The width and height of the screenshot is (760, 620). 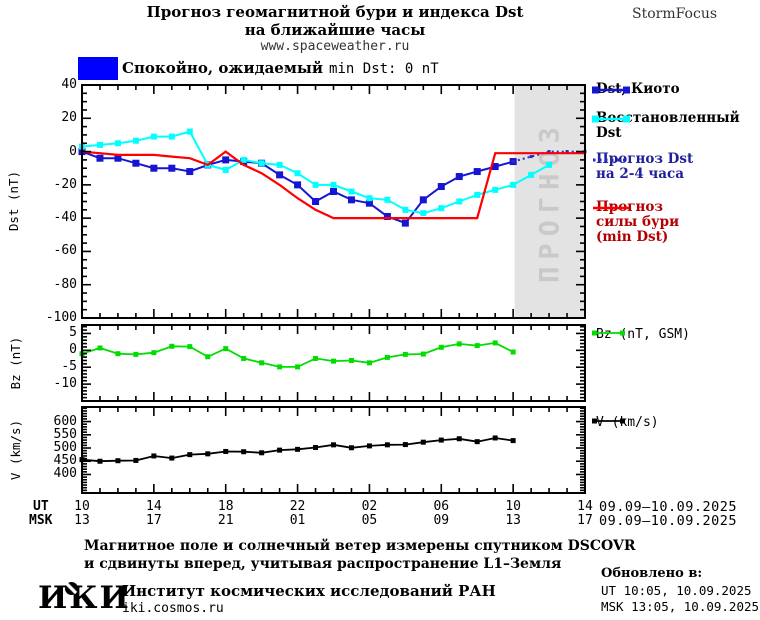 I want to click on legend-label: Восстановленный Dst, so click(x=668, y=125).